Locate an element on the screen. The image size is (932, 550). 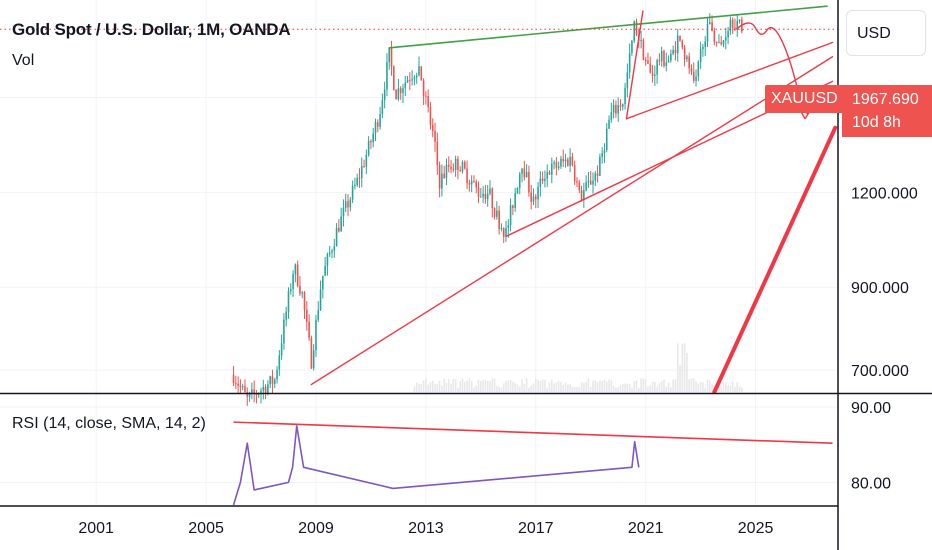
price-tick-label: 700.000 is located at coordinates (880, 371).